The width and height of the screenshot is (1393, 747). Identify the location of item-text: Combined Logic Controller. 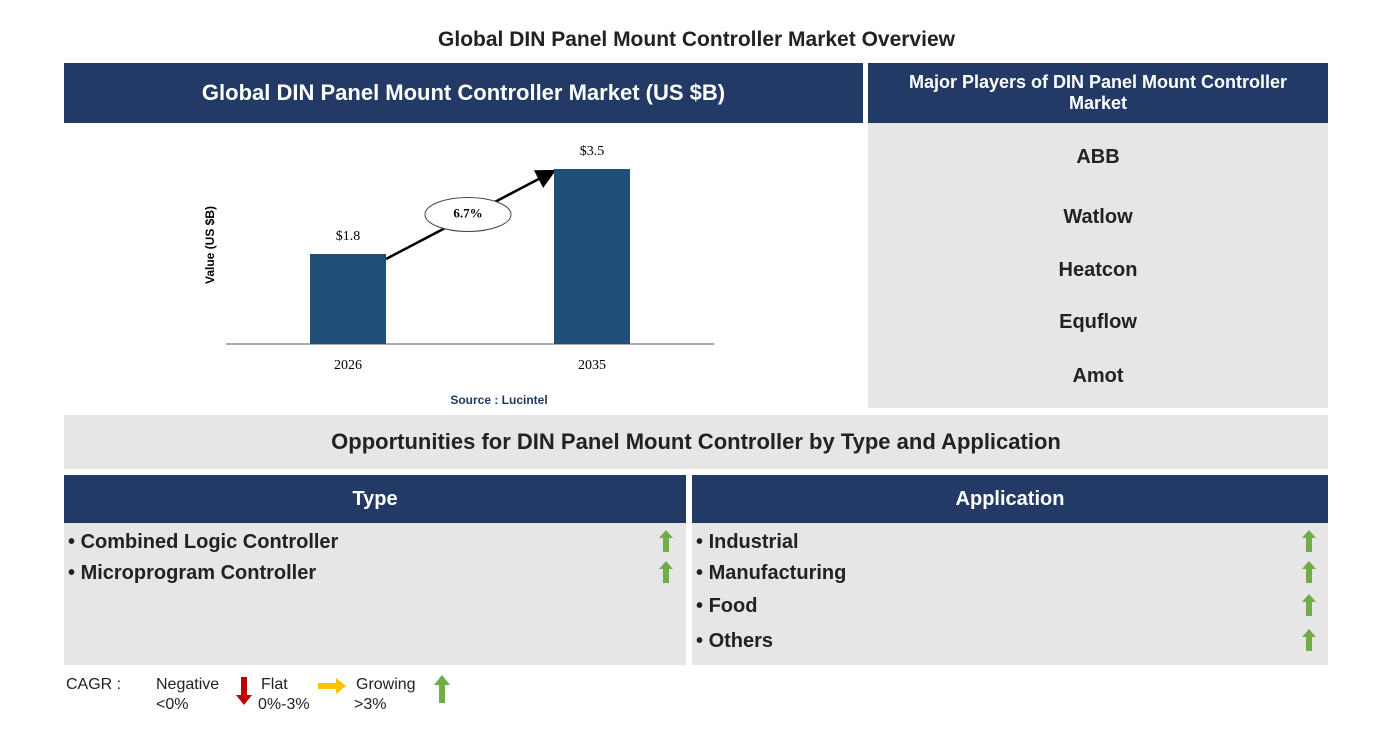
(209, 542).